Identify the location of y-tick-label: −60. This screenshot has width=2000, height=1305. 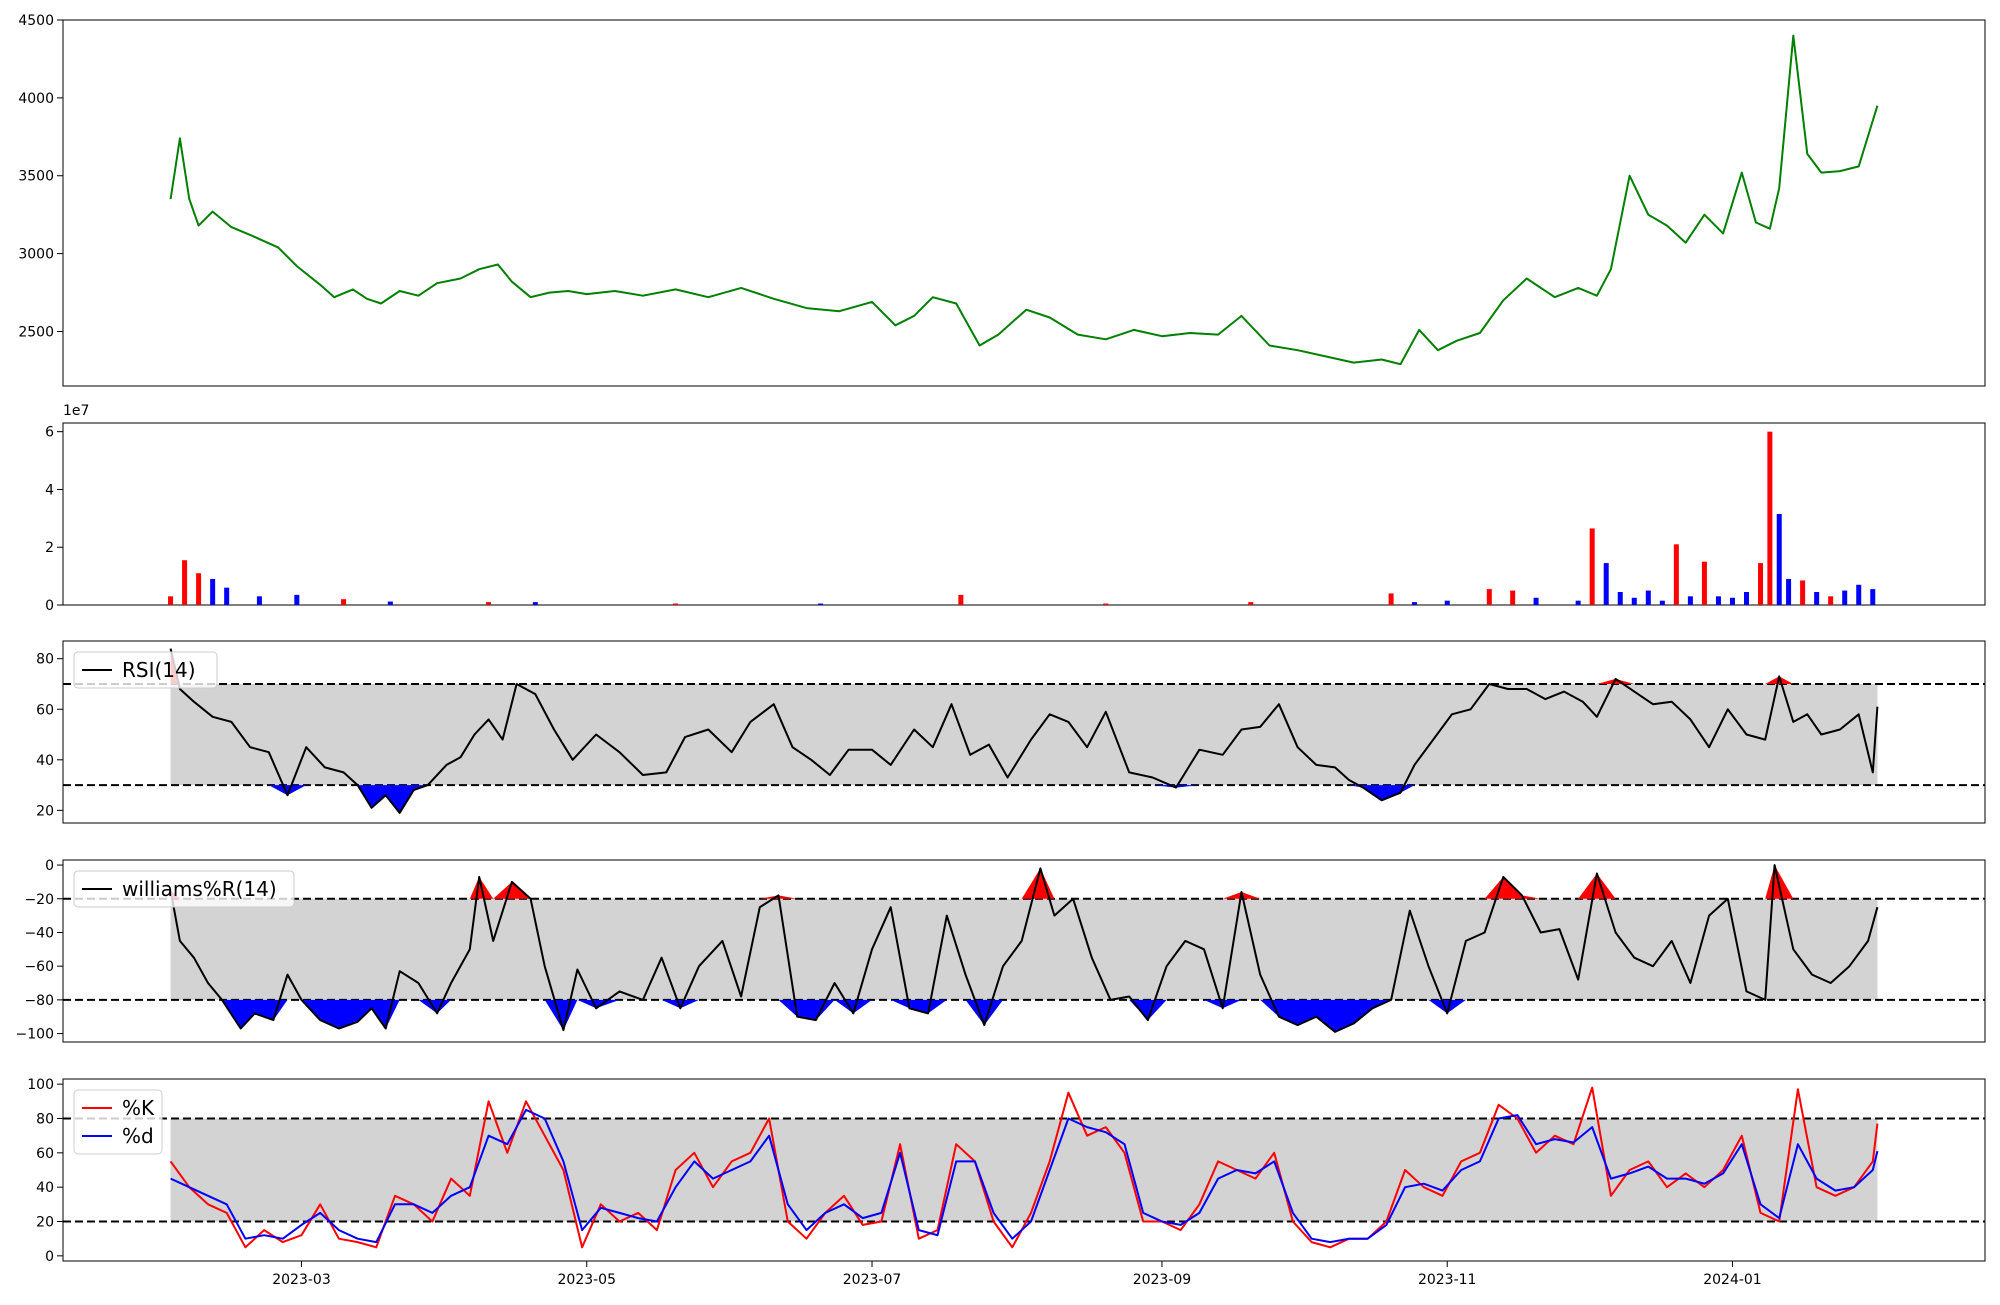
(39, 967).